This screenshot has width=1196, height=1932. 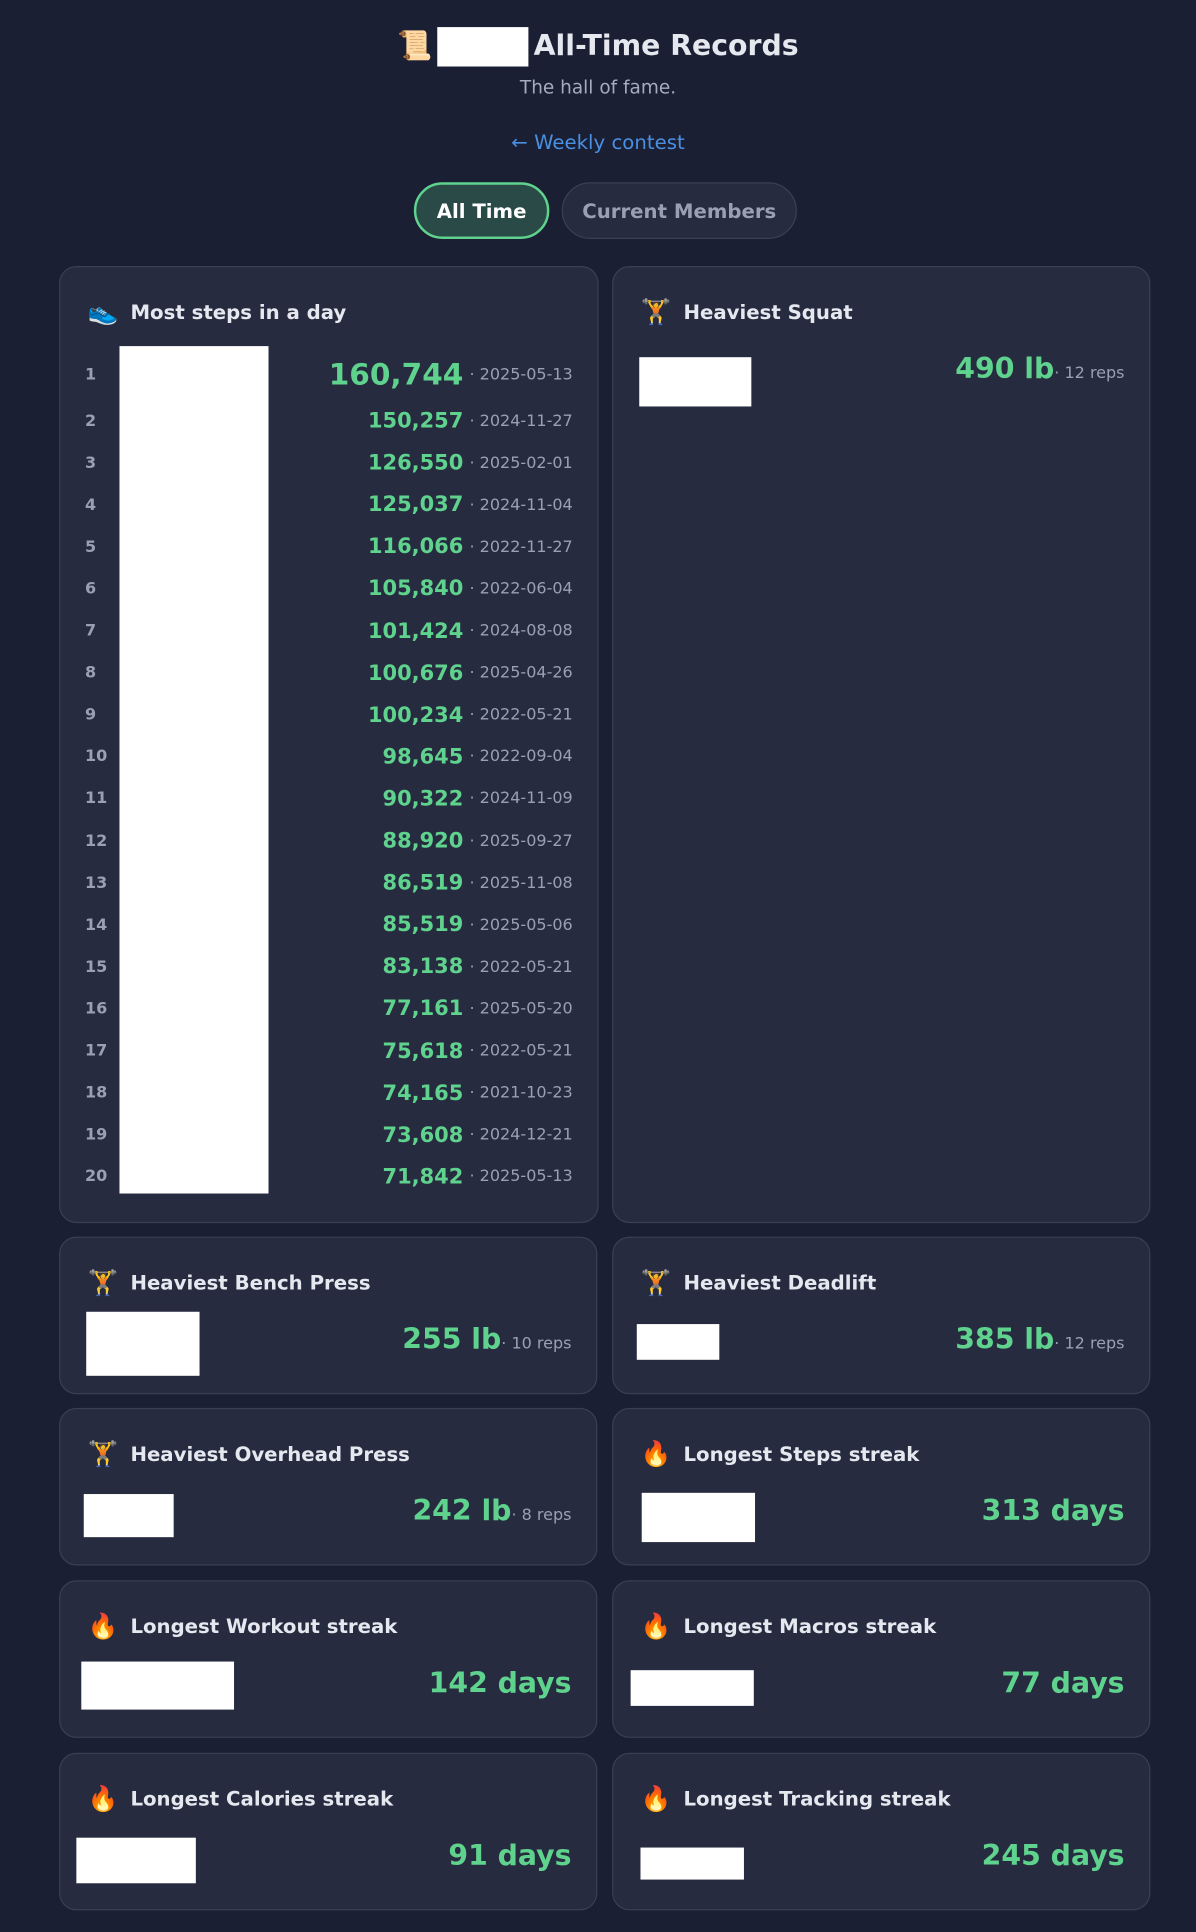 I want to click on tab: All Time, so click(x=481, y=210).